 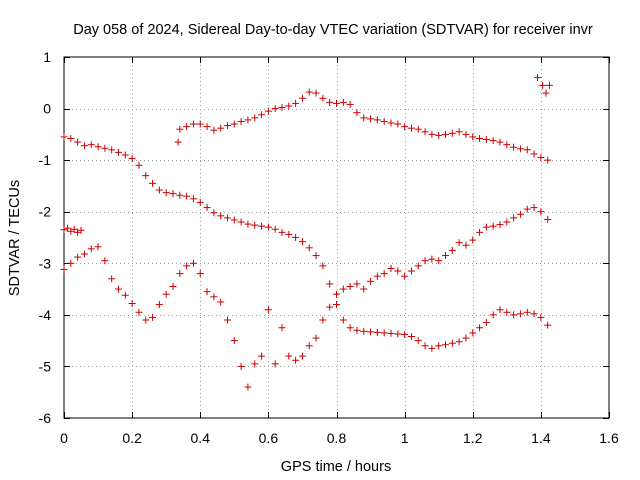 What do you see at coordinates (609, 438) in the screenshot?
I see `x-tick-label: 1.6` at bounding box center [609, 438].